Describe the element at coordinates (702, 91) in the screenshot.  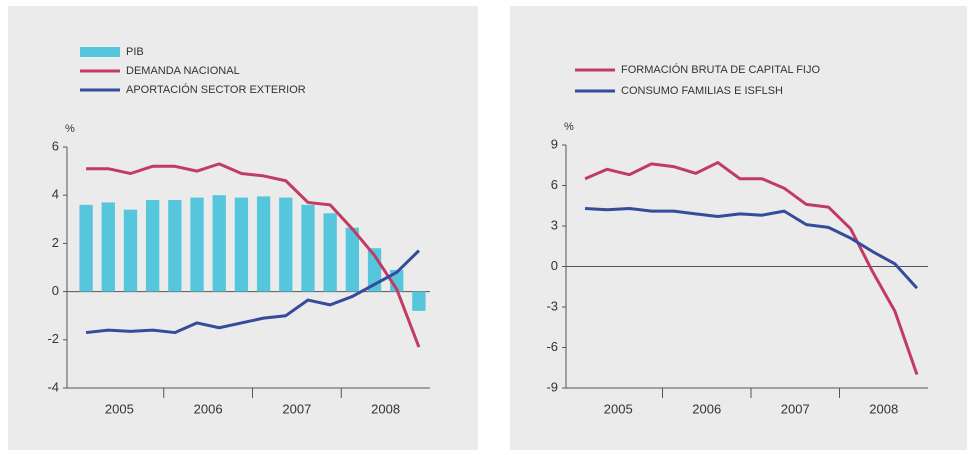
I see `legend-label: CONSUMO FAMILIAS E ISFLSH` at that location.